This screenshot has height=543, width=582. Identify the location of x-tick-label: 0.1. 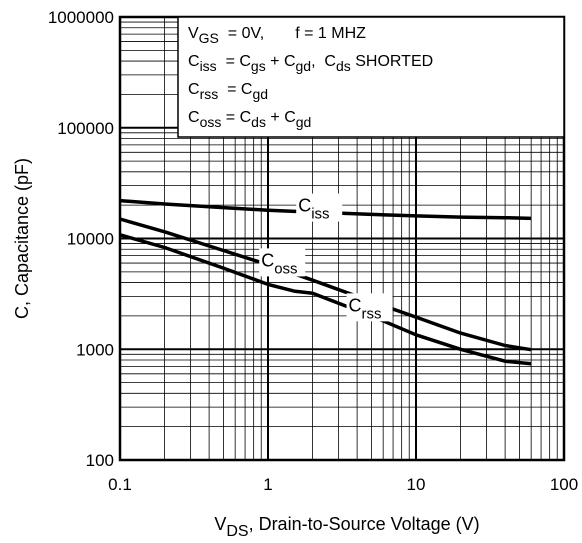
(120, 484).